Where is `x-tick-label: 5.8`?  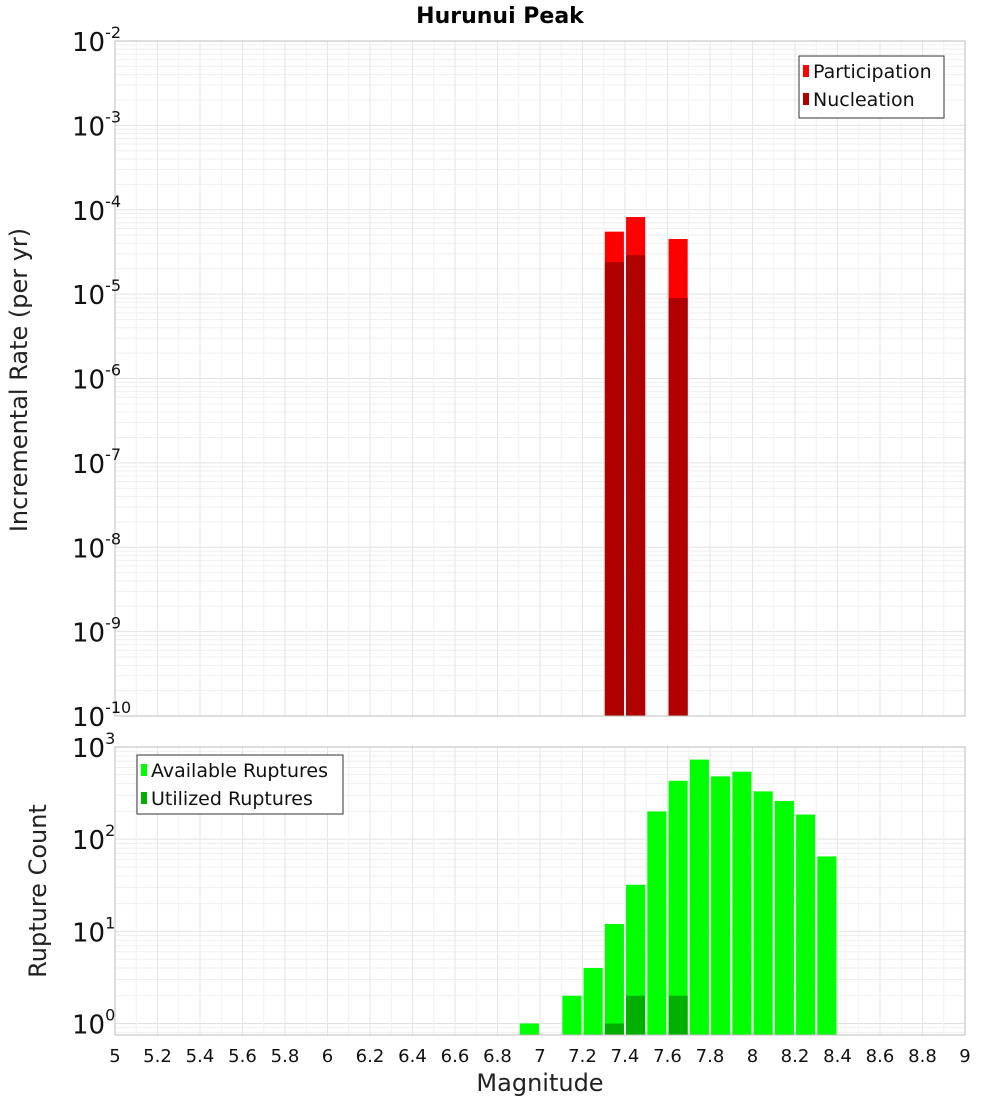
x-tick-label: 5.8 is located at coordinates (285, 1056).